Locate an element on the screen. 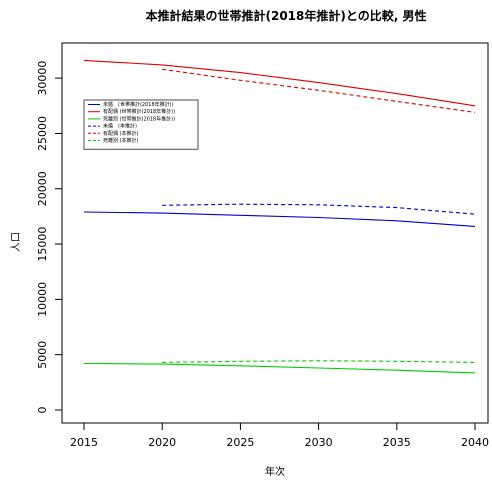  legend-label: 死離別 (本推計) is located at coordinates (121, 140).